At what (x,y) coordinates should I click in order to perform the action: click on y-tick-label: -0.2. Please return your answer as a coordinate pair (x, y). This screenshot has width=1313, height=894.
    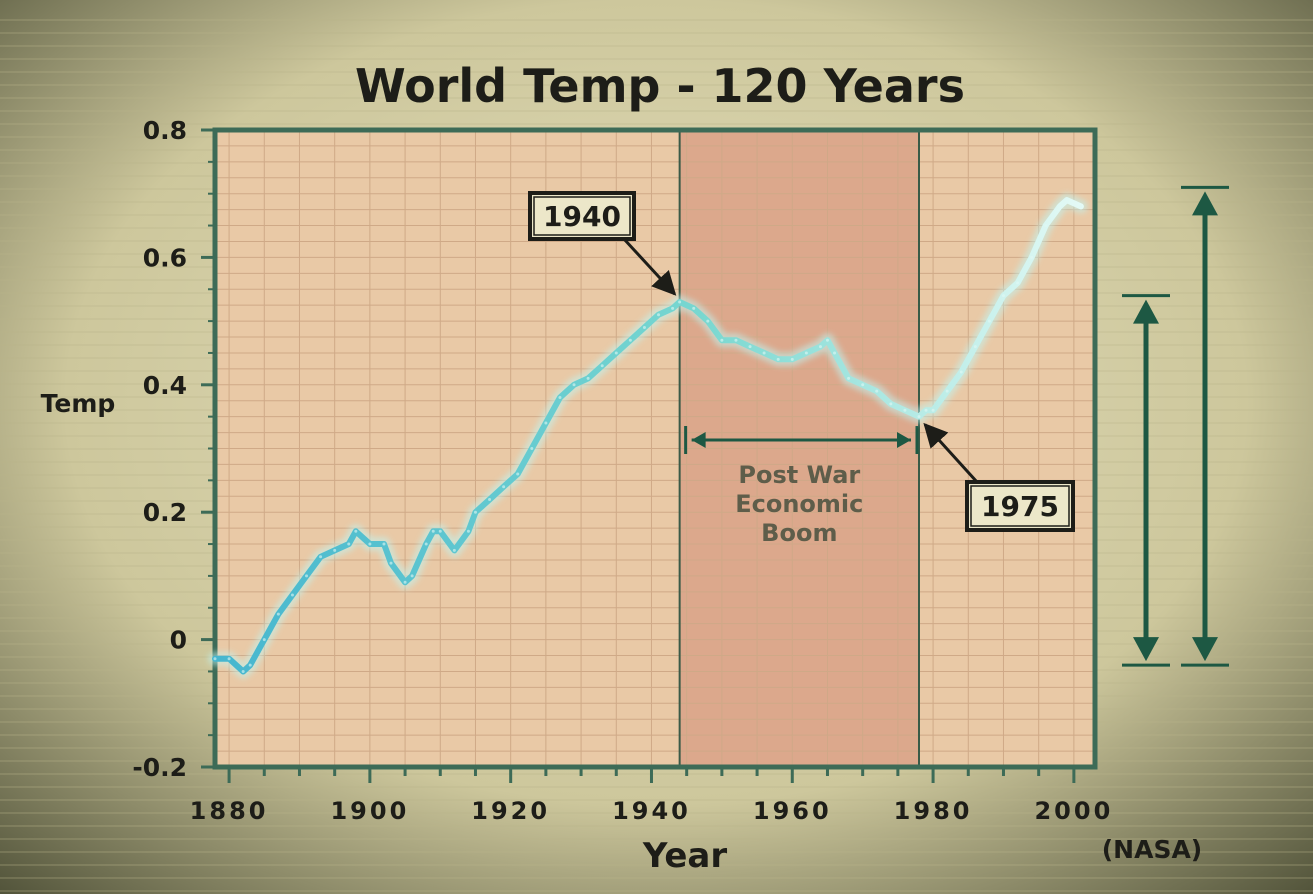
    Looking at the image, I should click on (159, 767).